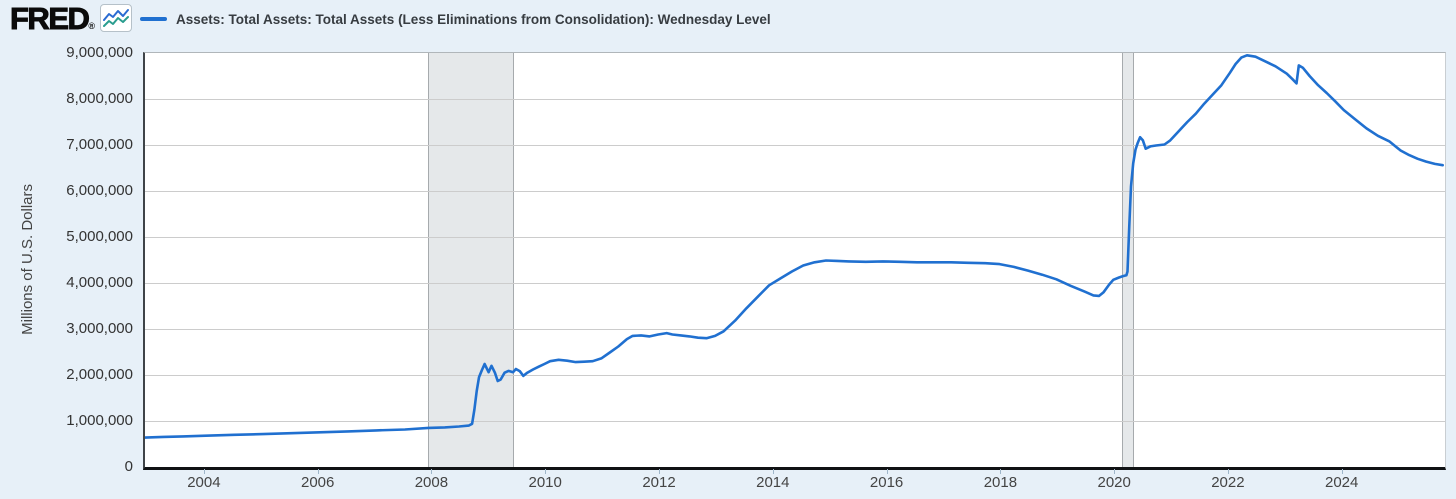 This screenshot has height=499, width=1456. I want to click on x-tick-label: 2022, so click(1228, 482).